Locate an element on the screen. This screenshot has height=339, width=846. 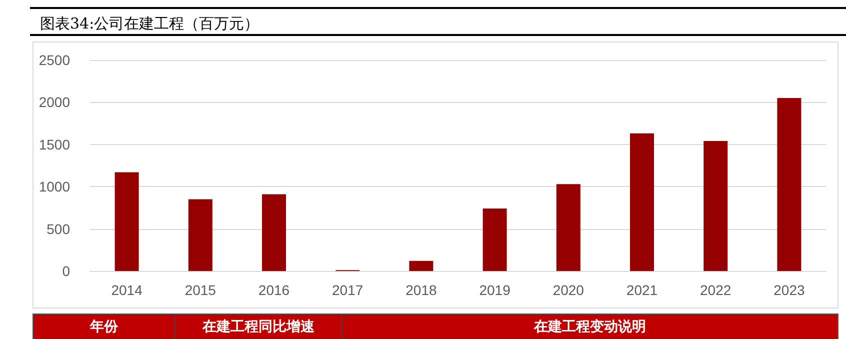
text: 在建工程同比增速 is located at coordinates (259, 327).